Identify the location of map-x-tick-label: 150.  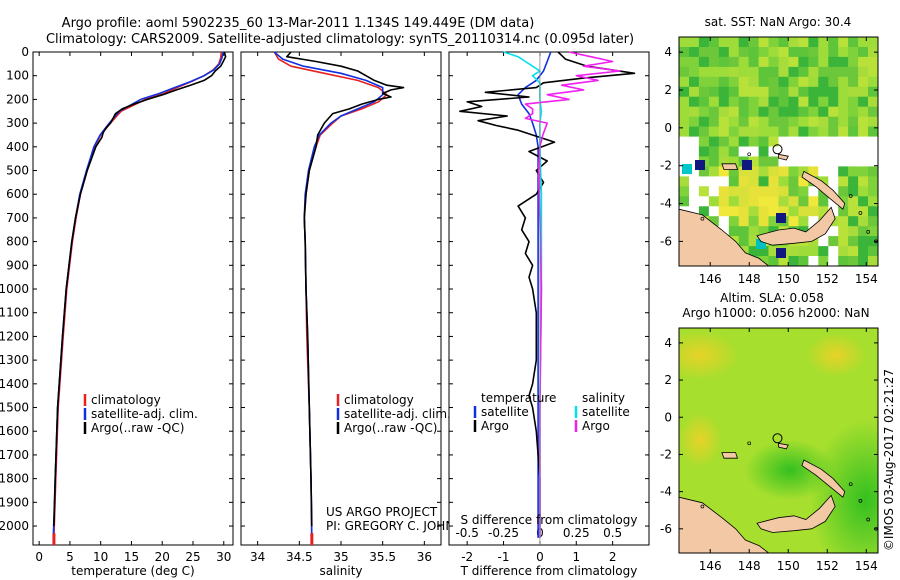
(788, 279).